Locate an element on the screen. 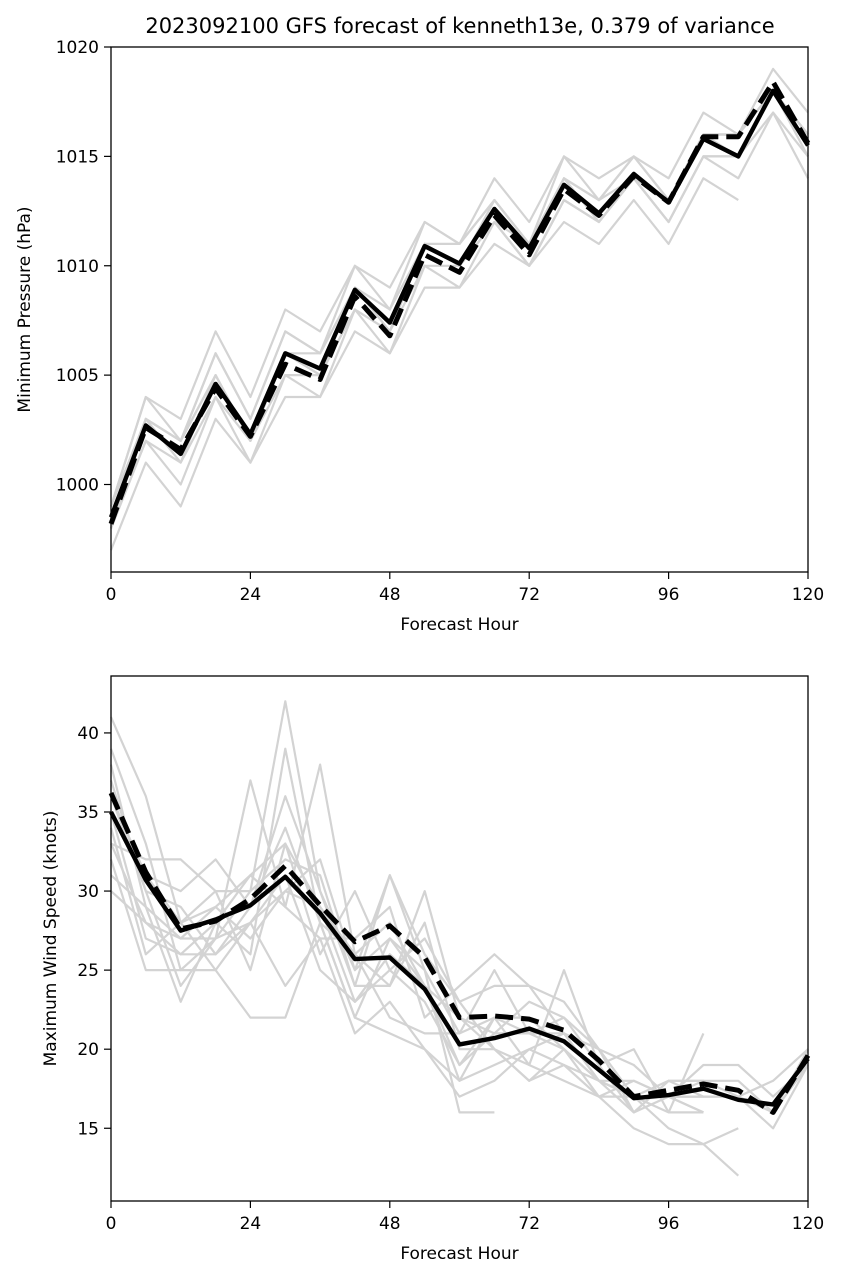  wind-x-axis-label: Forecast Hour is located at coordinates (459, 1254).